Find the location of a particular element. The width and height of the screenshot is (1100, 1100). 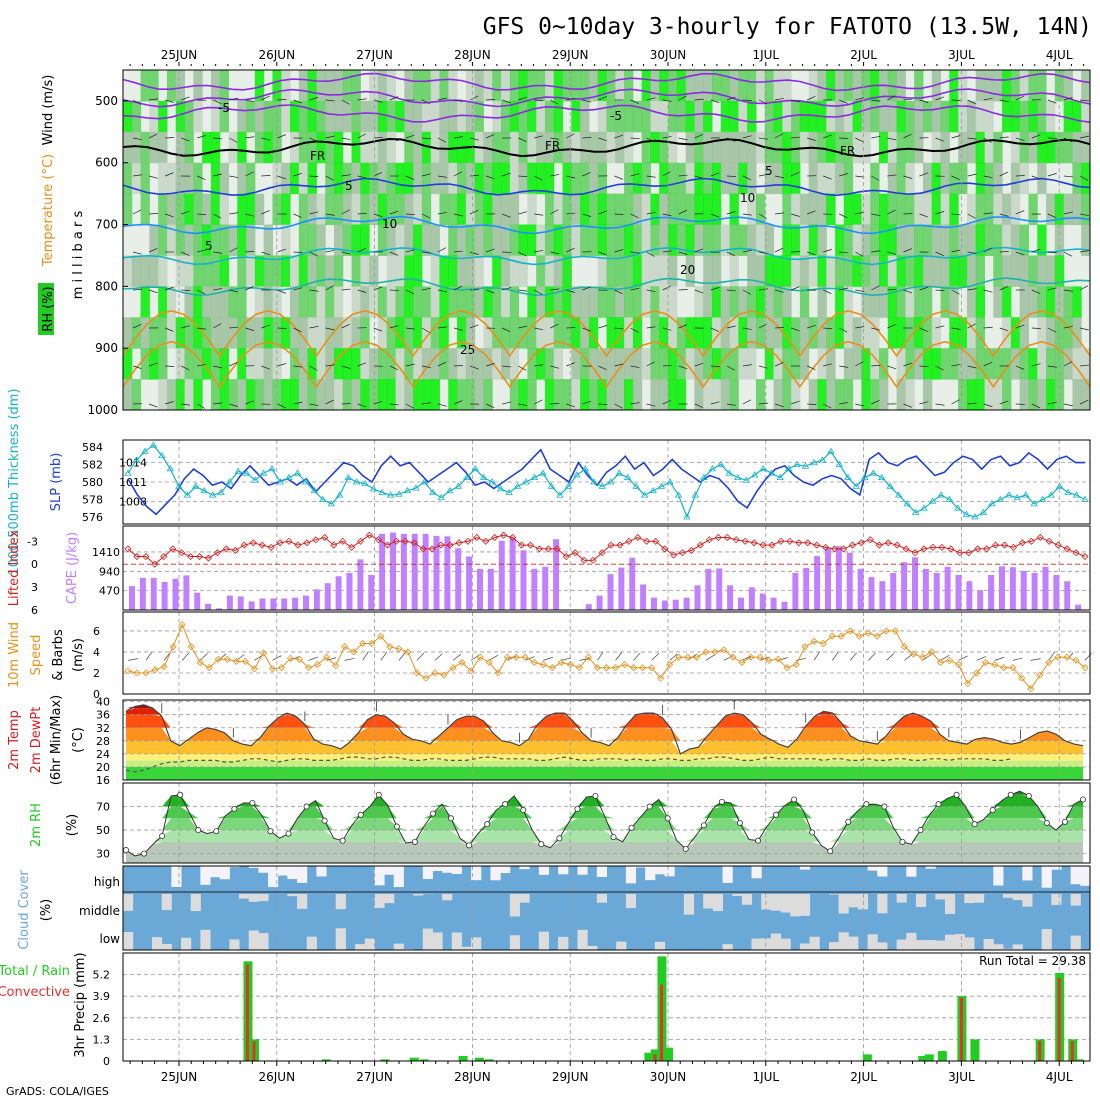

temp-axis-label-4: (°C) is located at coordinates (78, 740).